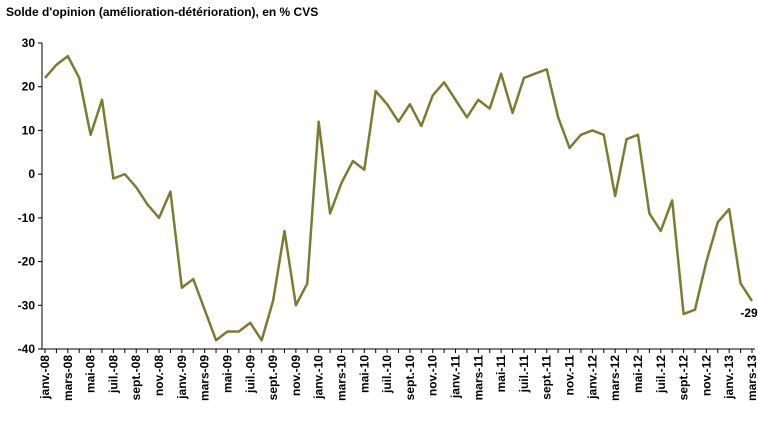  Describe the element at coordinates (592, 377) in the screenshot. I see `x-tick-label: janv.-12` at that location.